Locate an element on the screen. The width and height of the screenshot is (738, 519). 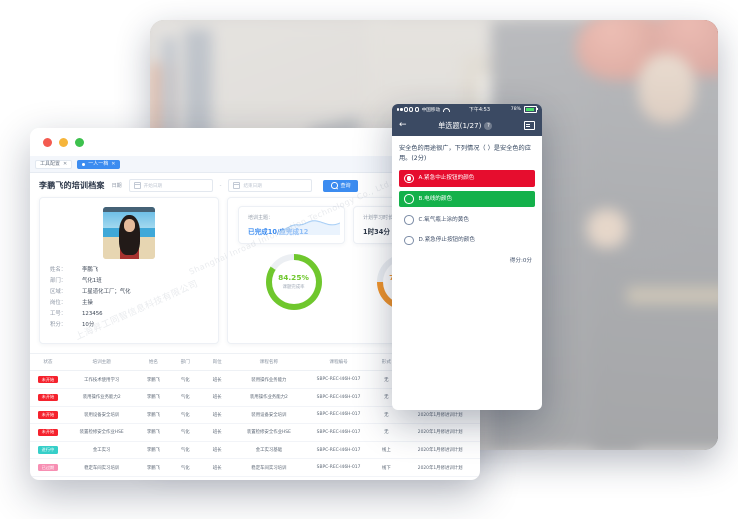
close-icon is located at coordinates (47, 142).